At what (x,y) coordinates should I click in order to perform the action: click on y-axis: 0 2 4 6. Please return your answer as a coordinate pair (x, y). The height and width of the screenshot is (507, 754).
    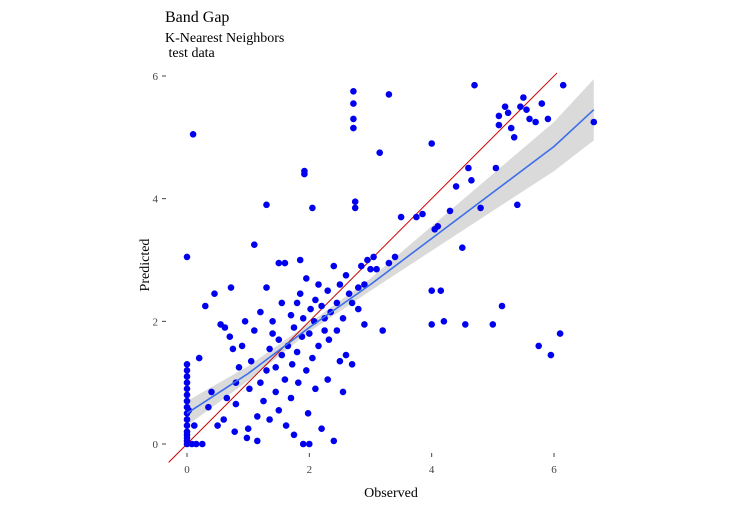
    Looking at the image, I should click on (159, 261).